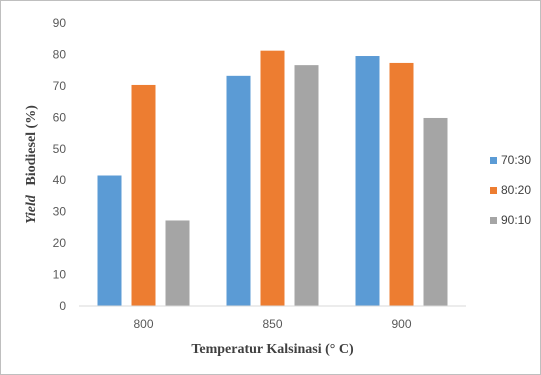  Describe the element at coordinates (516, 190) in the screenshot. I see `legend-label: 80:20` at that location.